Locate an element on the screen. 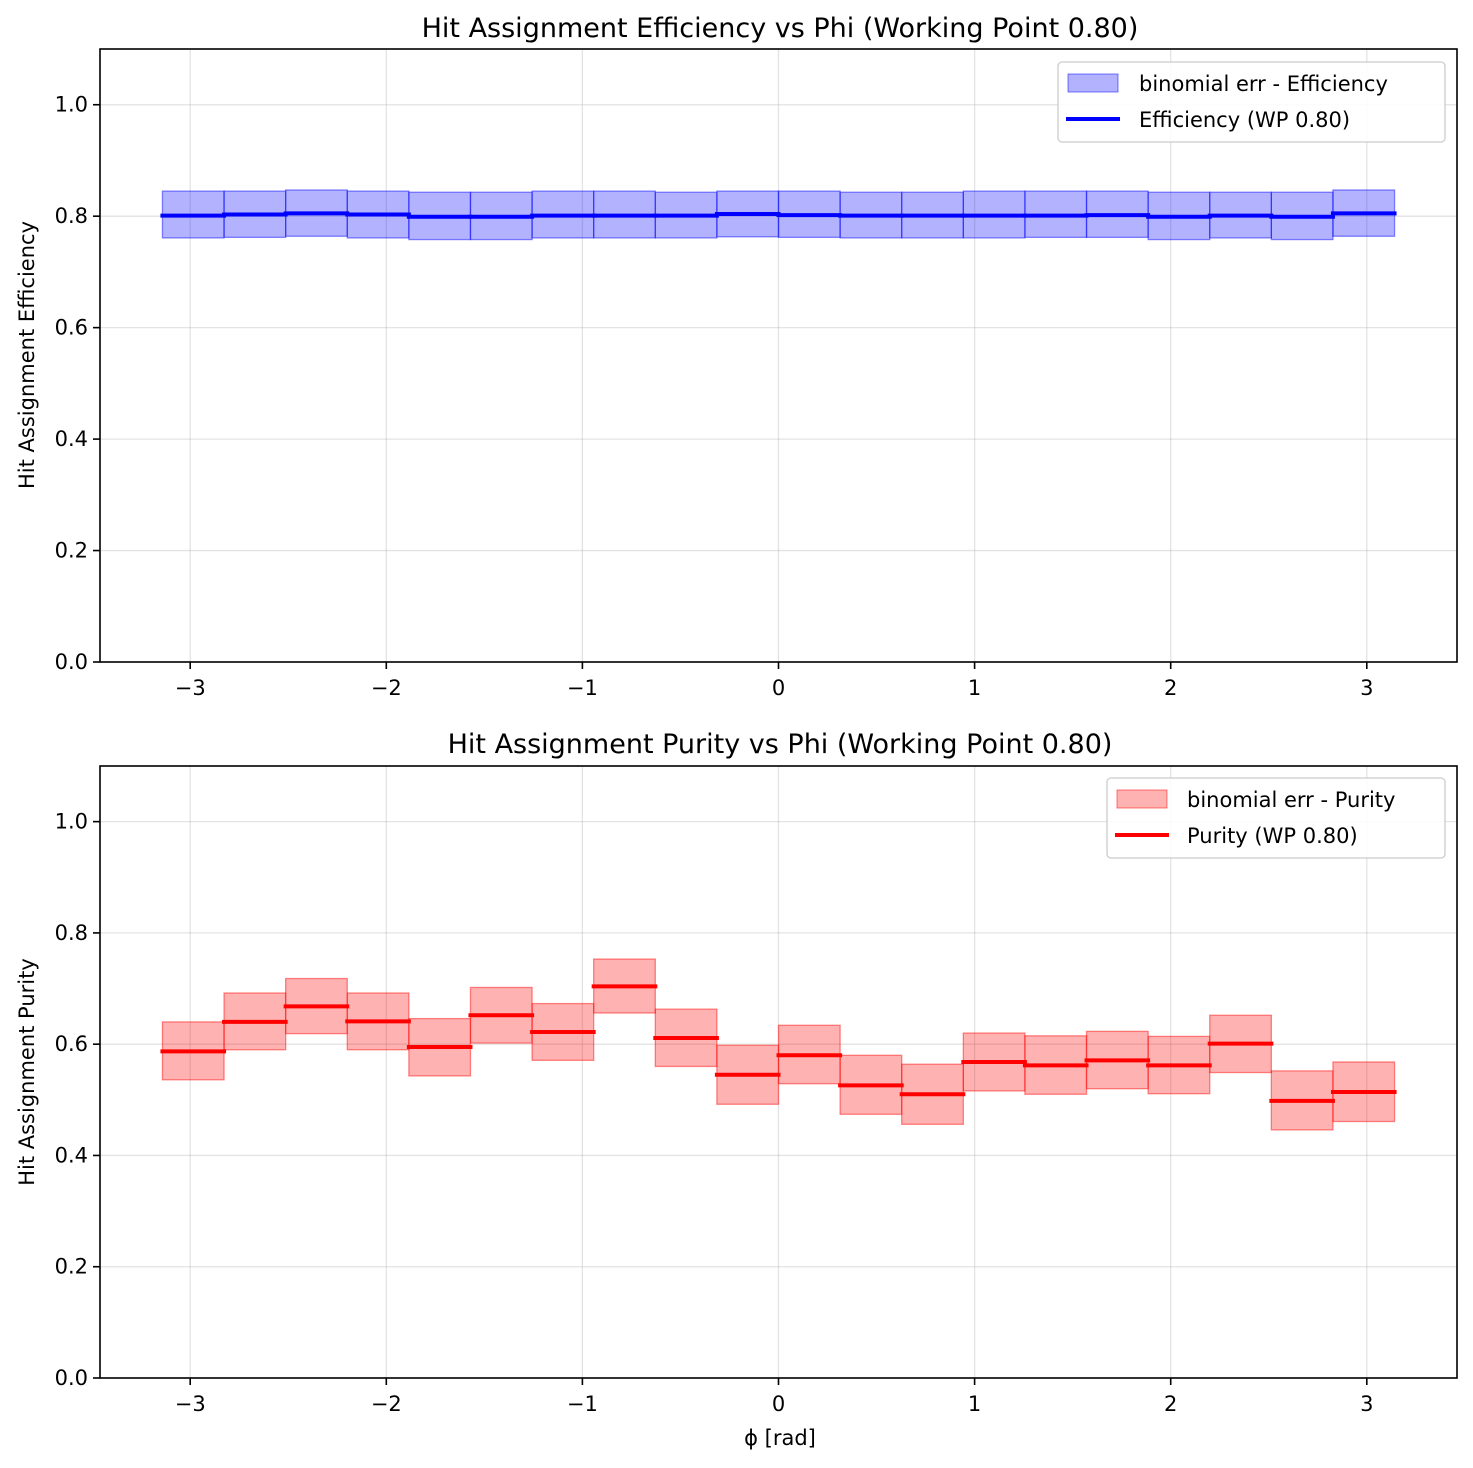 The image size is (1473, 1468). legend-line-label: Purity (WP 0.80) is located at coordinates (1272, 836).